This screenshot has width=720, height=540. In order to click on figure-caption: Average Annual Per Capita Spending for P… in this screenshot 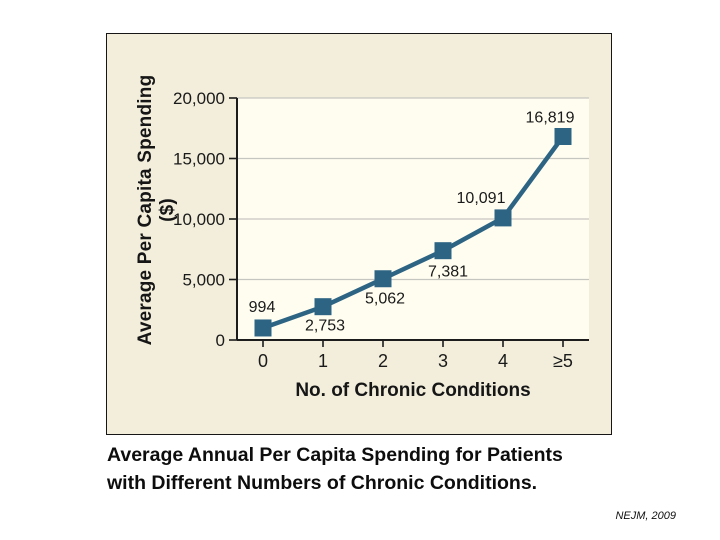, I will do `click(377, 469)`.